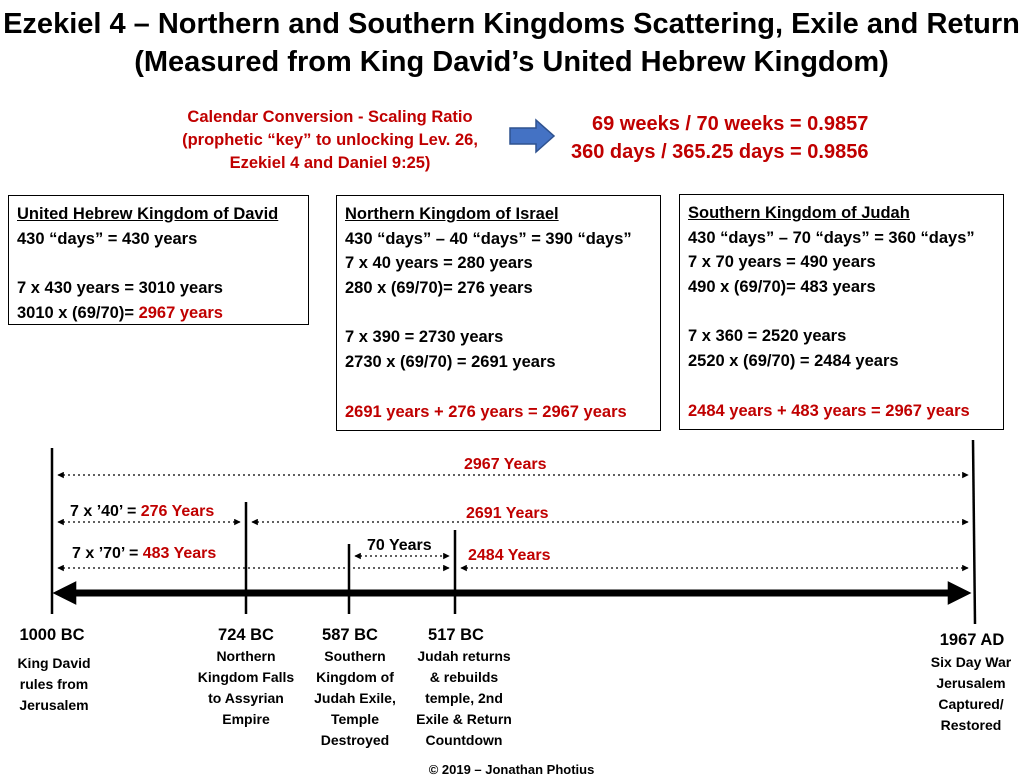 This screenshot has height=783, width=1023. Describe the element at coordinates (246, 656) in the screenshot. I see `desc-line: Northern` at that location.